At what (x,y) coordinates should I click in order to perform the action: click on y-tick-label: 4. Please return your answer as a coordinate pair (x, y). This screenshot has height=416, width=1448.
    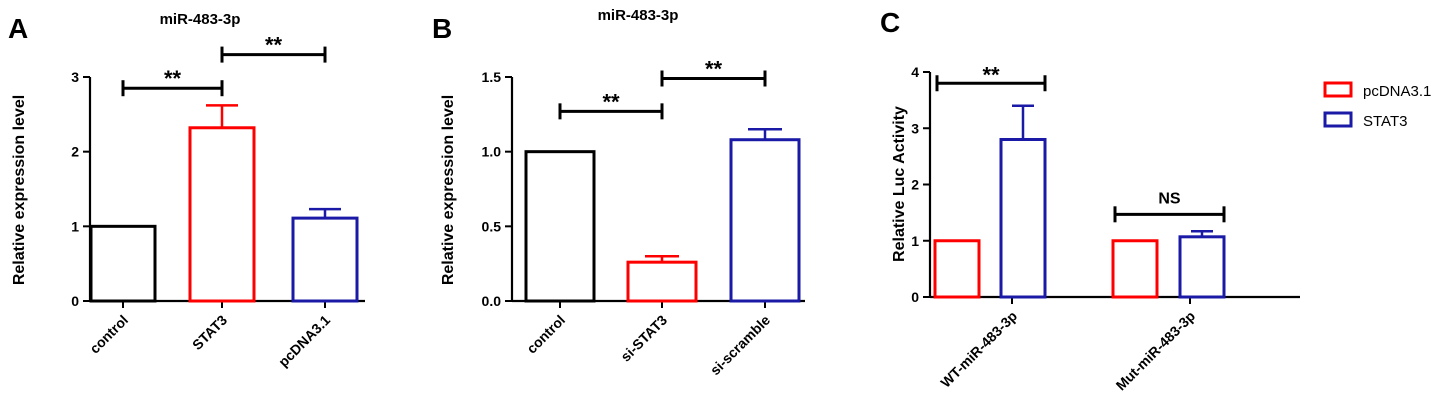
    Looking at the image, I should click on (915, 72).